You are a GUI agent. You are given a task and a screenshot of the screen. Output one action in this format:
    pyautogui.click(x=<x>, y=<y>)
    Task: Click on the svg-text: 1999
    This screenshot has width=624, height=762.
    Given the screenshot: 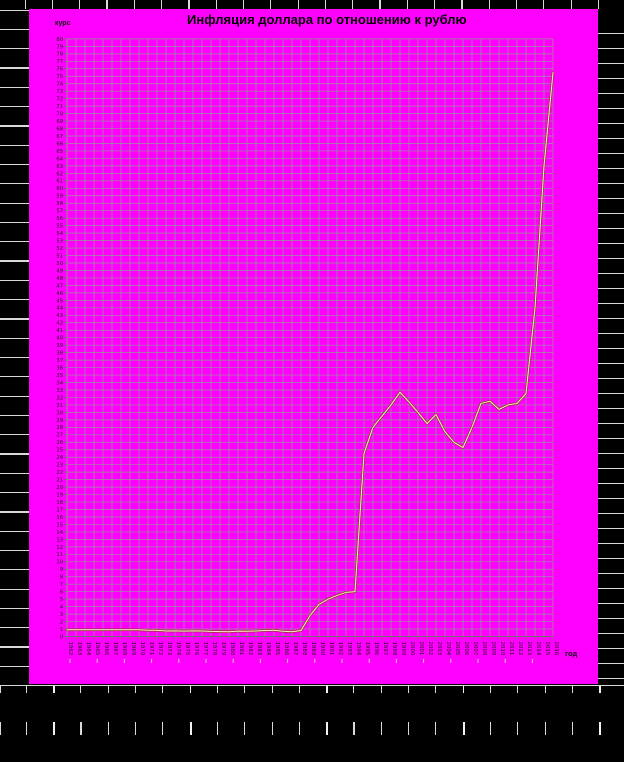 What is the action you would take?
    pyautogui.click(x=403, y=649)
    